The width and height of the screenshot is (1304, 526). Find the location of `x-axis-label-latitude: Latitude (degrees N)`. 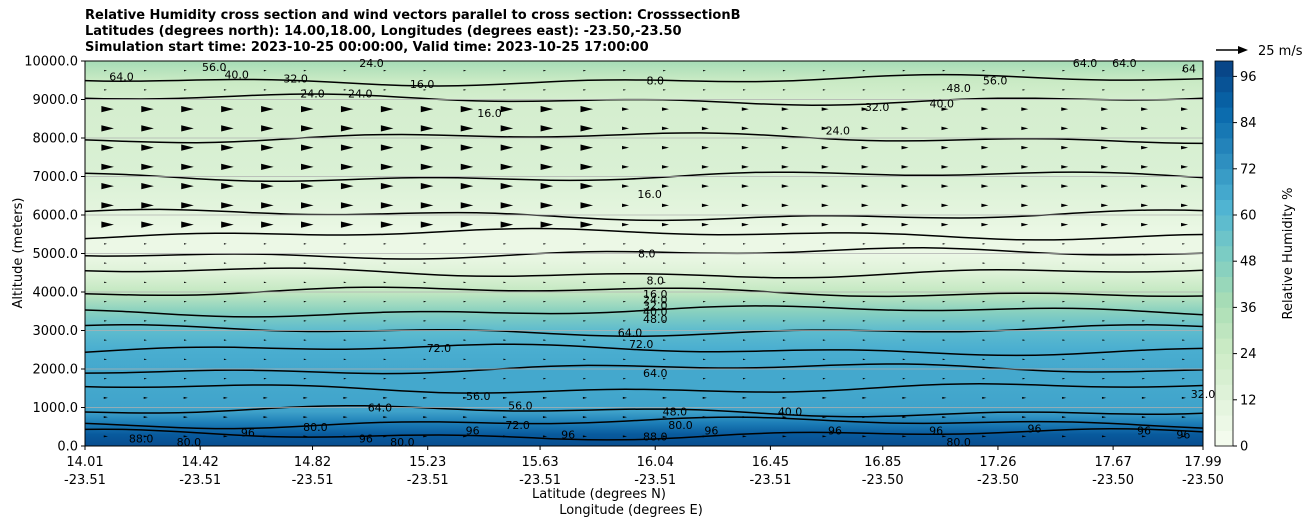

x-axis-label-latitude: Latitude (degrees N) is located at coordinates (599, 494).